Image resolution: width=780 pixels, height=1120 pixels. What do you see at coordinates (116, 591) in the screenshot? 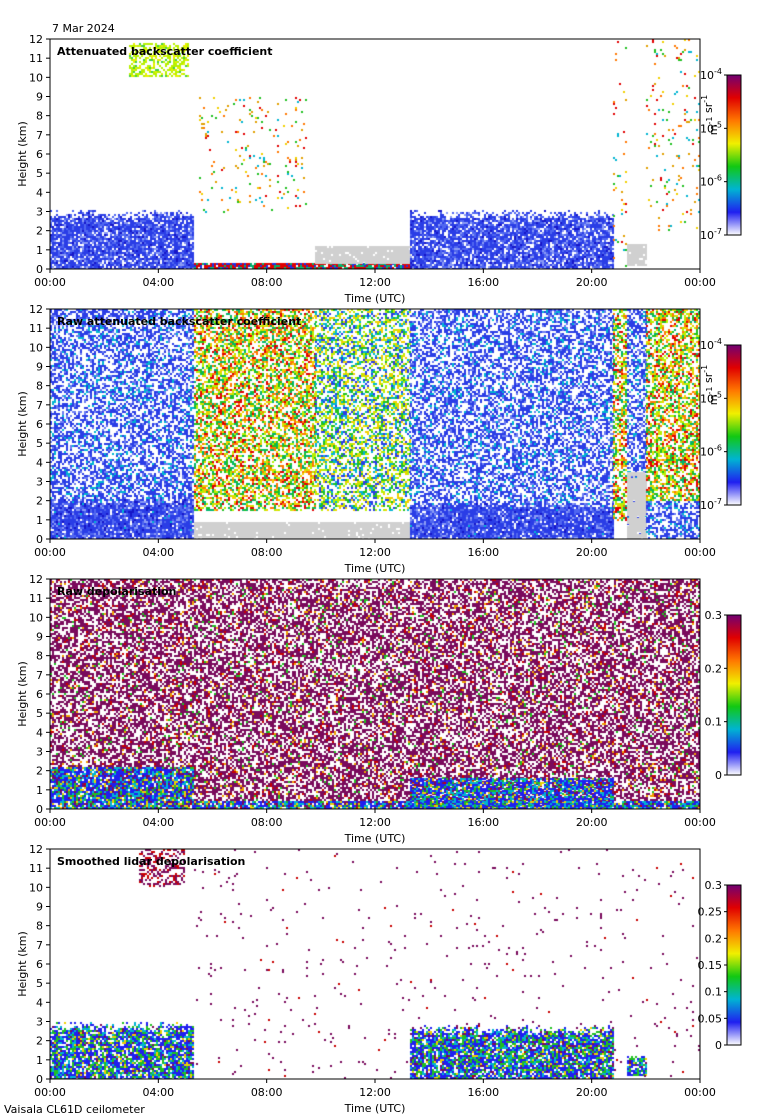
I see `panel-title: Raw depolarisation` at bounding box center [116, 591].